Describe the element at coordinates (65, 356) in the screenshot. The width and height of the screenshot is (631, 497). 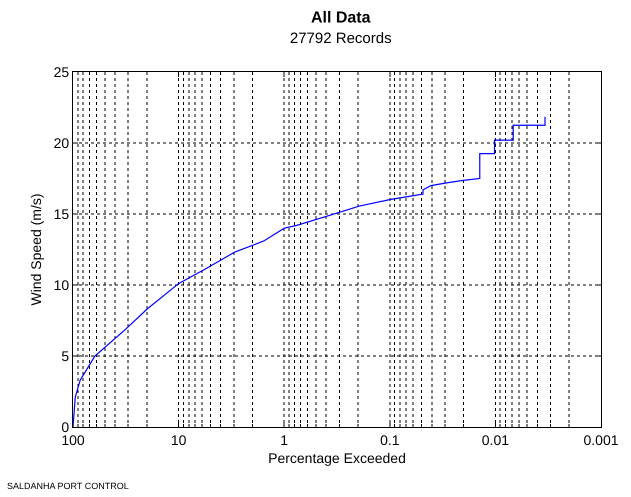
I see `y-tick-label: 5` at that location.